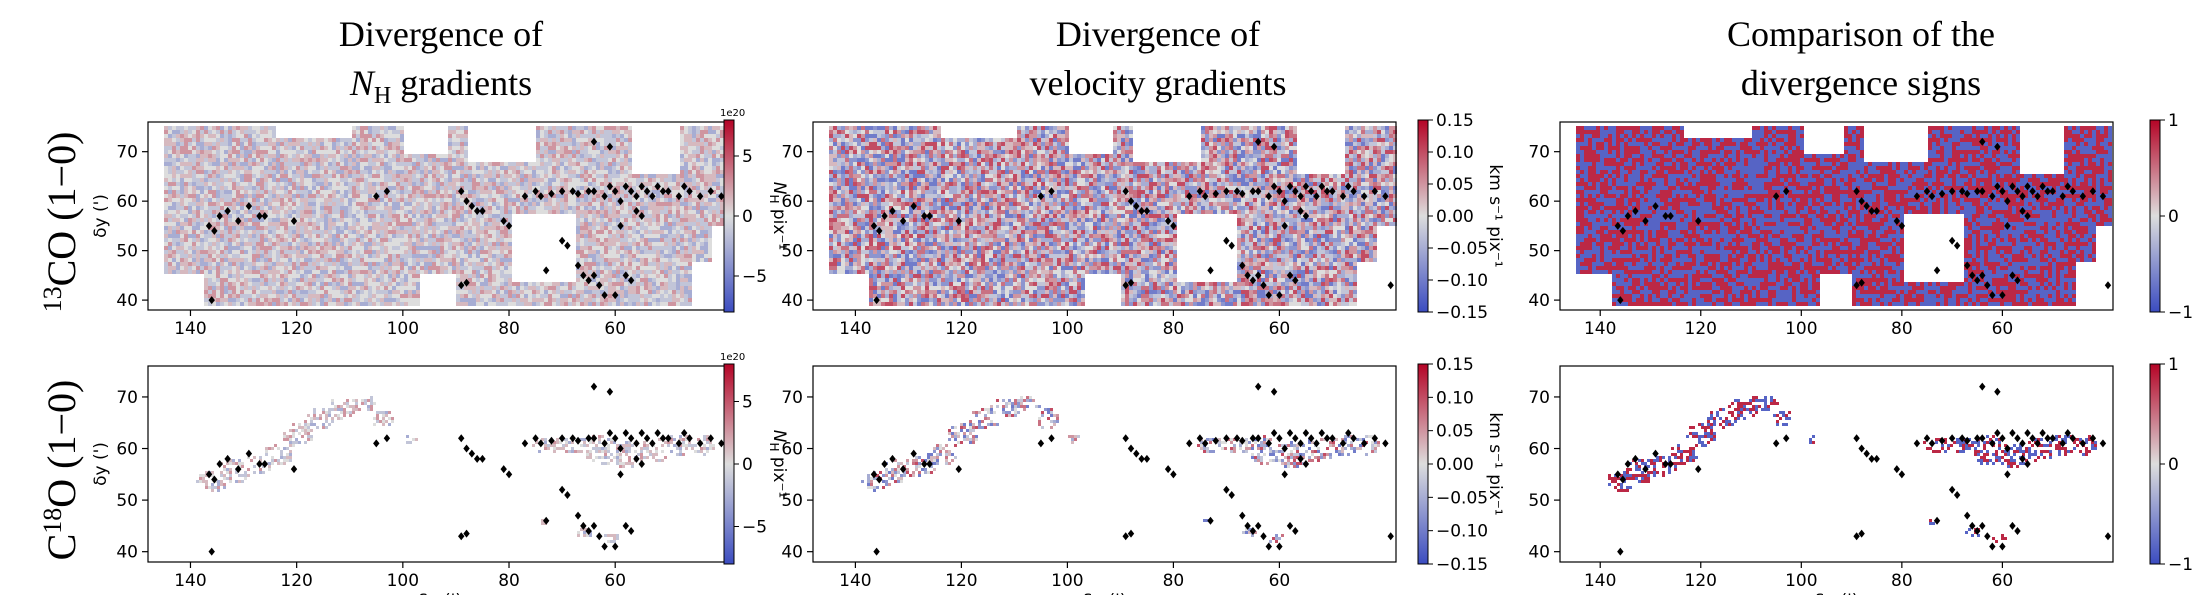  What do you see at coordinates (855, 329) in the screenshot?
I see `x-tick-label: 140` at bounding box center [855, 329].